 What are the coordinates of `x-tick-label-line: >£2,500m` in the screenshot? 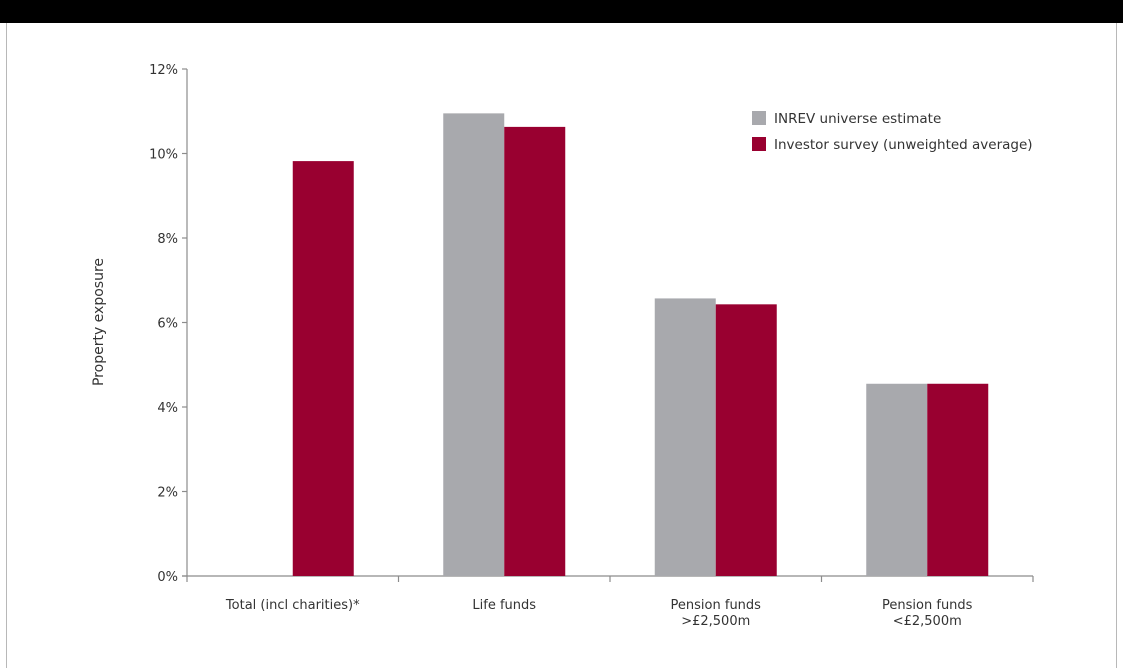 It's located at (715, 621).